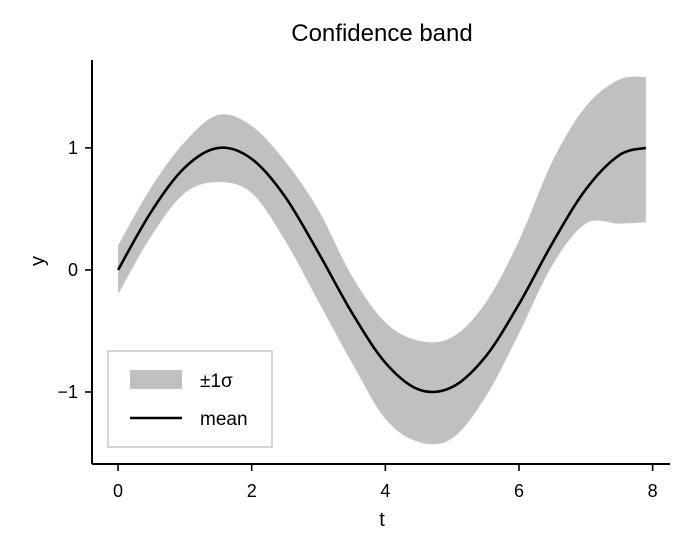  I want to click on legend-band-swatch, so click(156, 379).